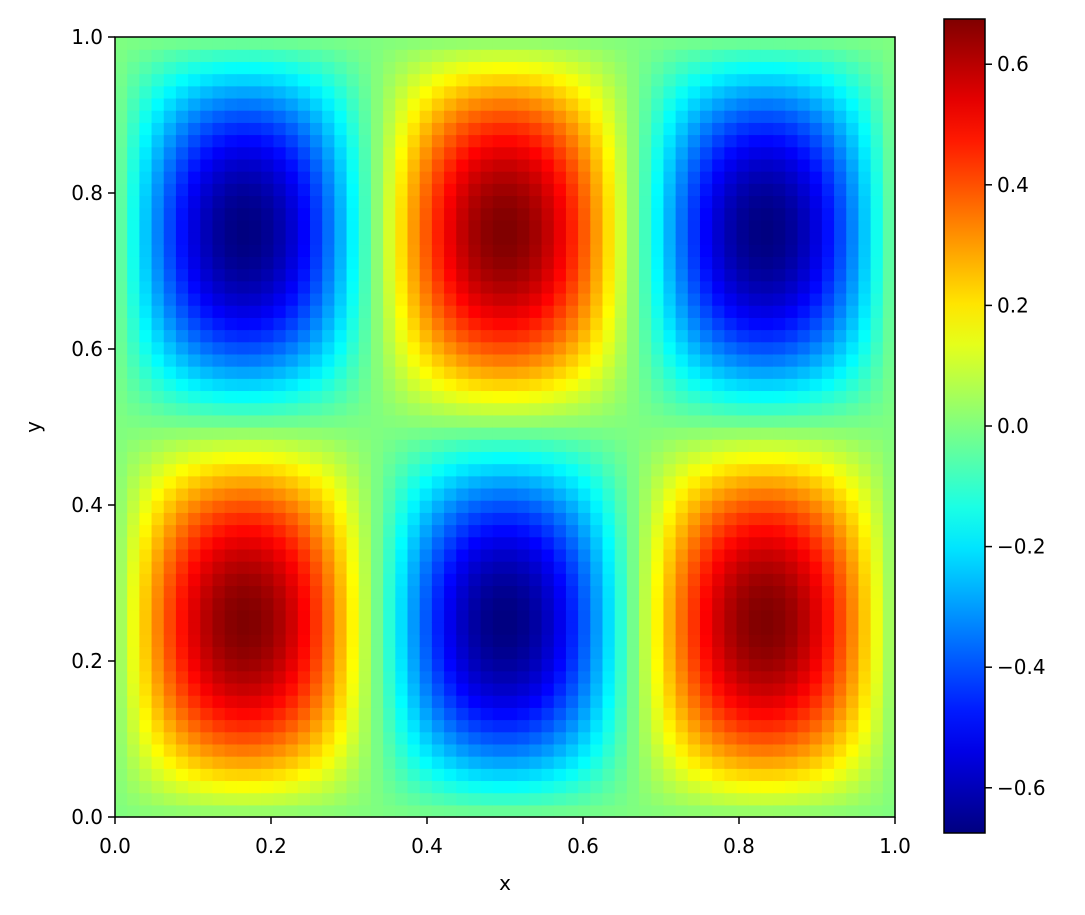  What do you see at coordinates (1013, 185) in the screenshot?
I see `colorbar-tick-label: 0.4` at bounding box center [1013, 185].